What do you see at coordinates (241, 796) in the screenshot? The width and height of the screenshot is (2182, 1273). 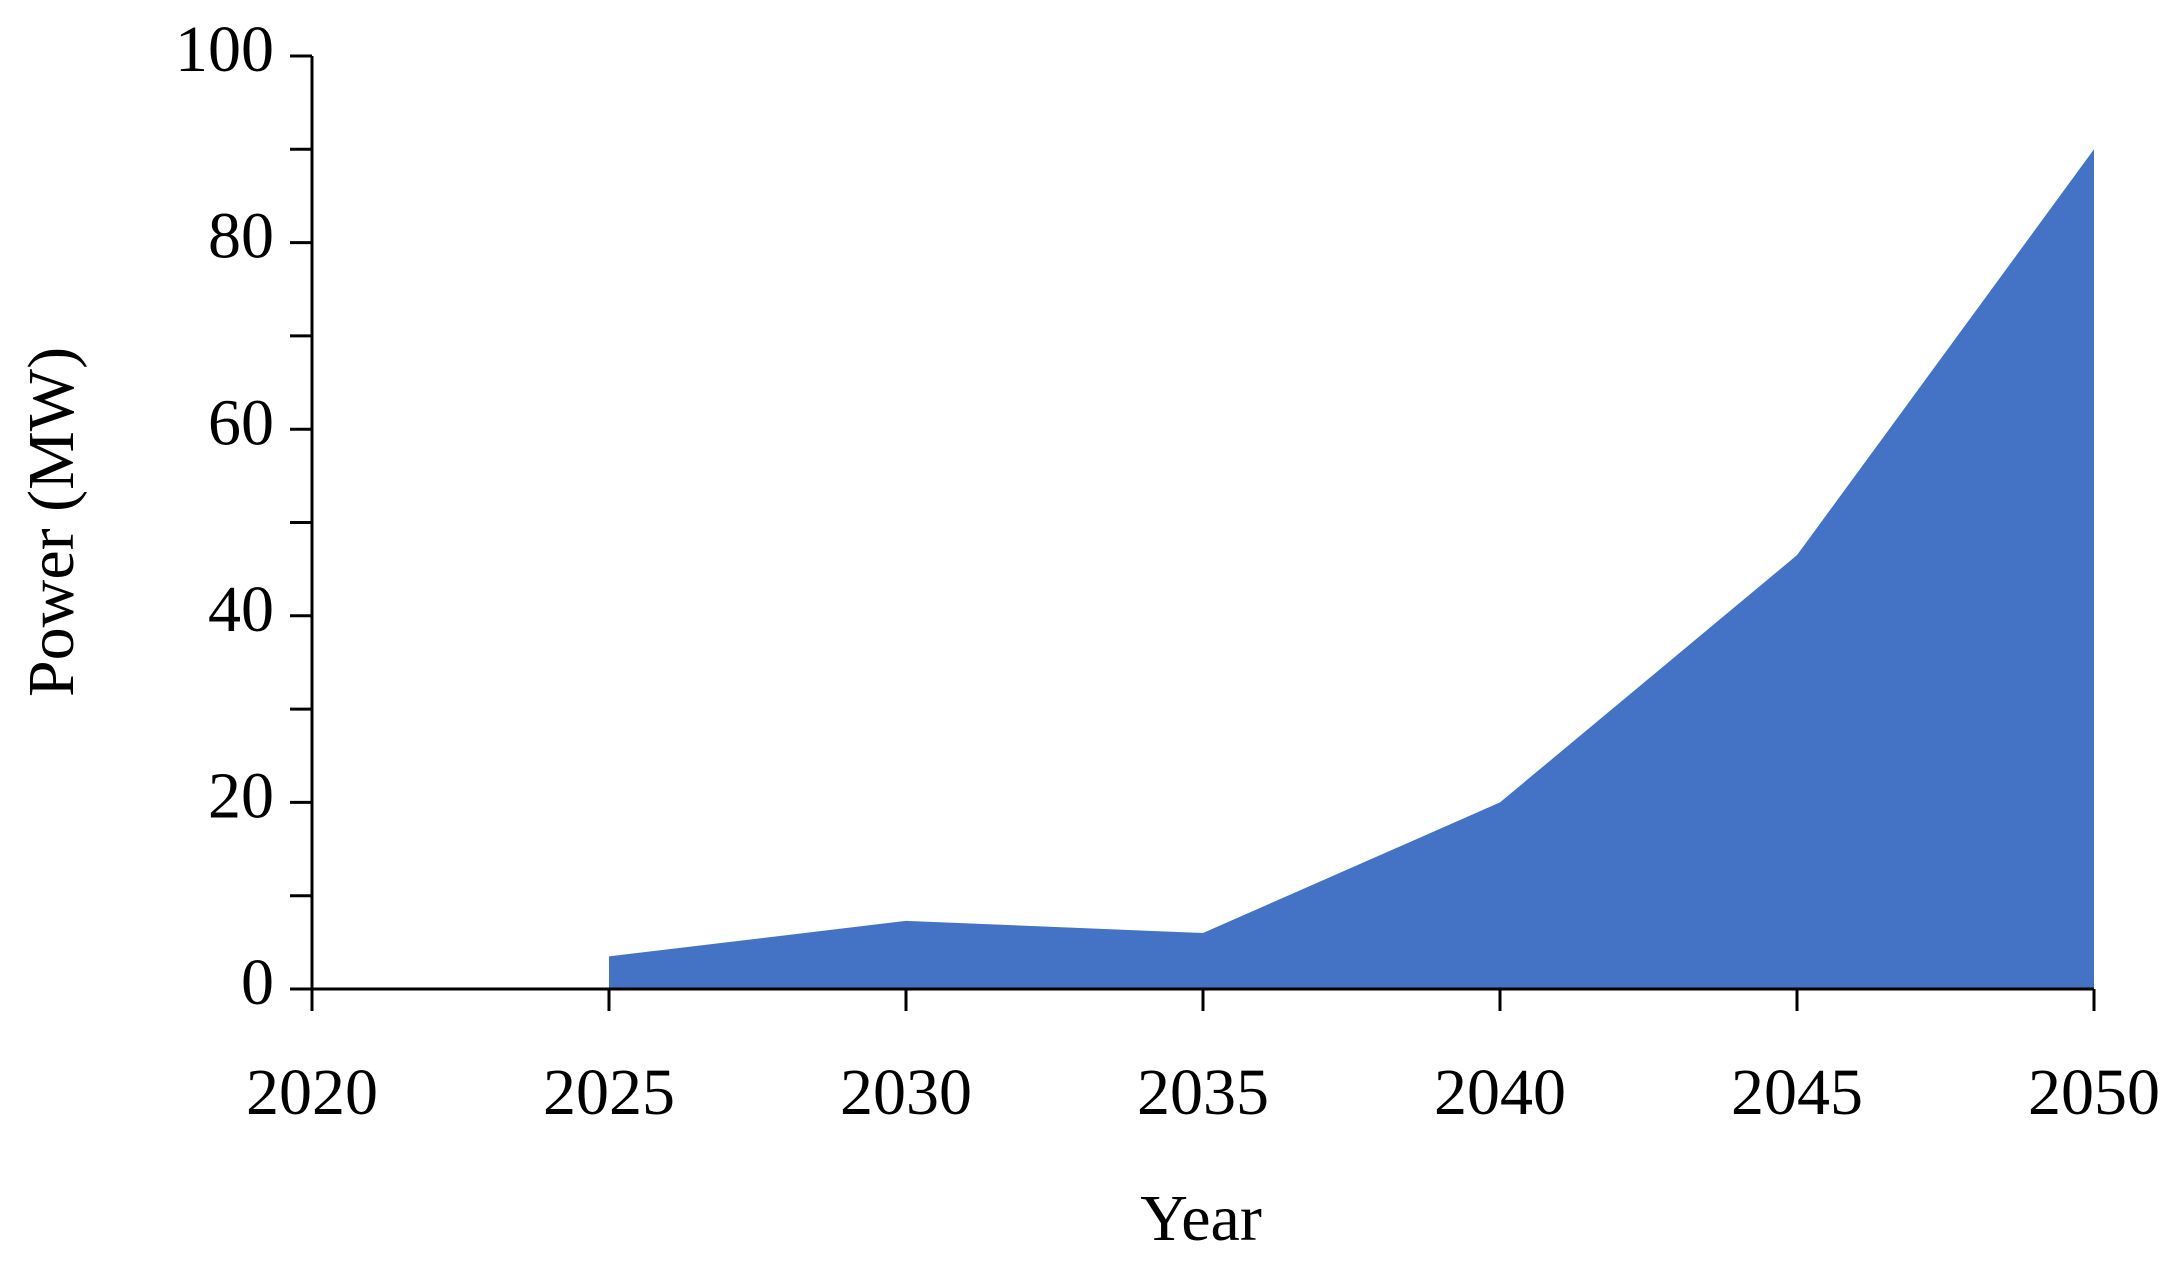 I see `y-tick-label: 20` at bounding box center [241, 796].